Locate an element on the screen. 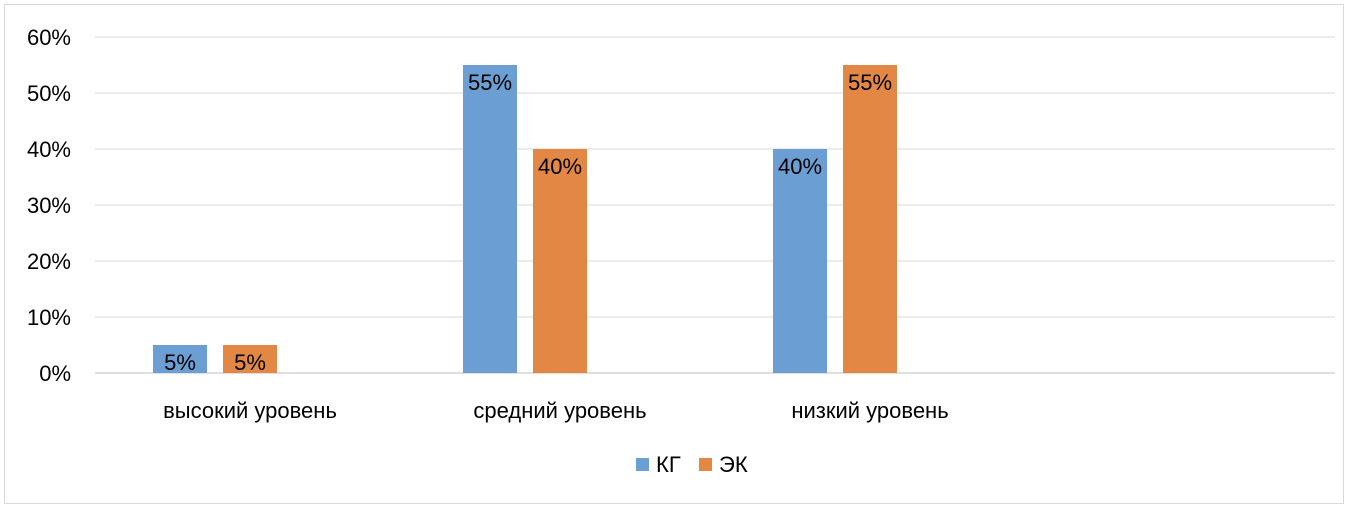 The height and width of the screenshot is (508, 1350). legend-label: КГ is located at coordinates (668, 464).